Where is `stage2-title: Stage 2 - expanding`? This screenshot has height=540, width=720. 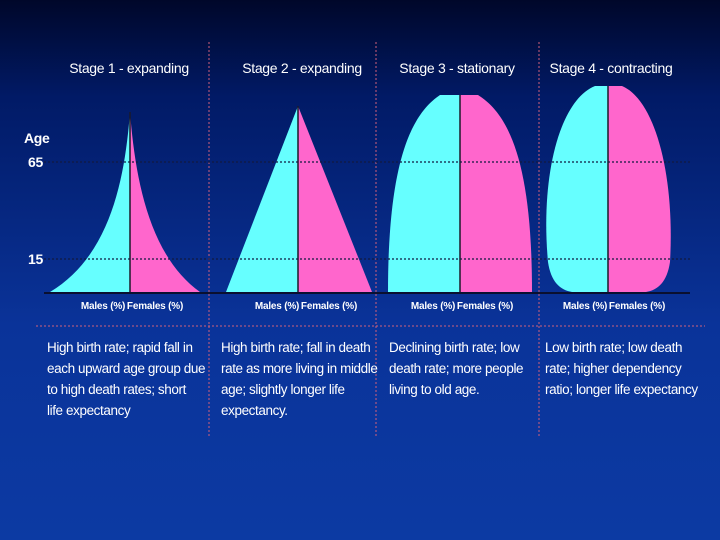 stage2-title: Stage 2 - expanding is located at coordinates (302, 68).